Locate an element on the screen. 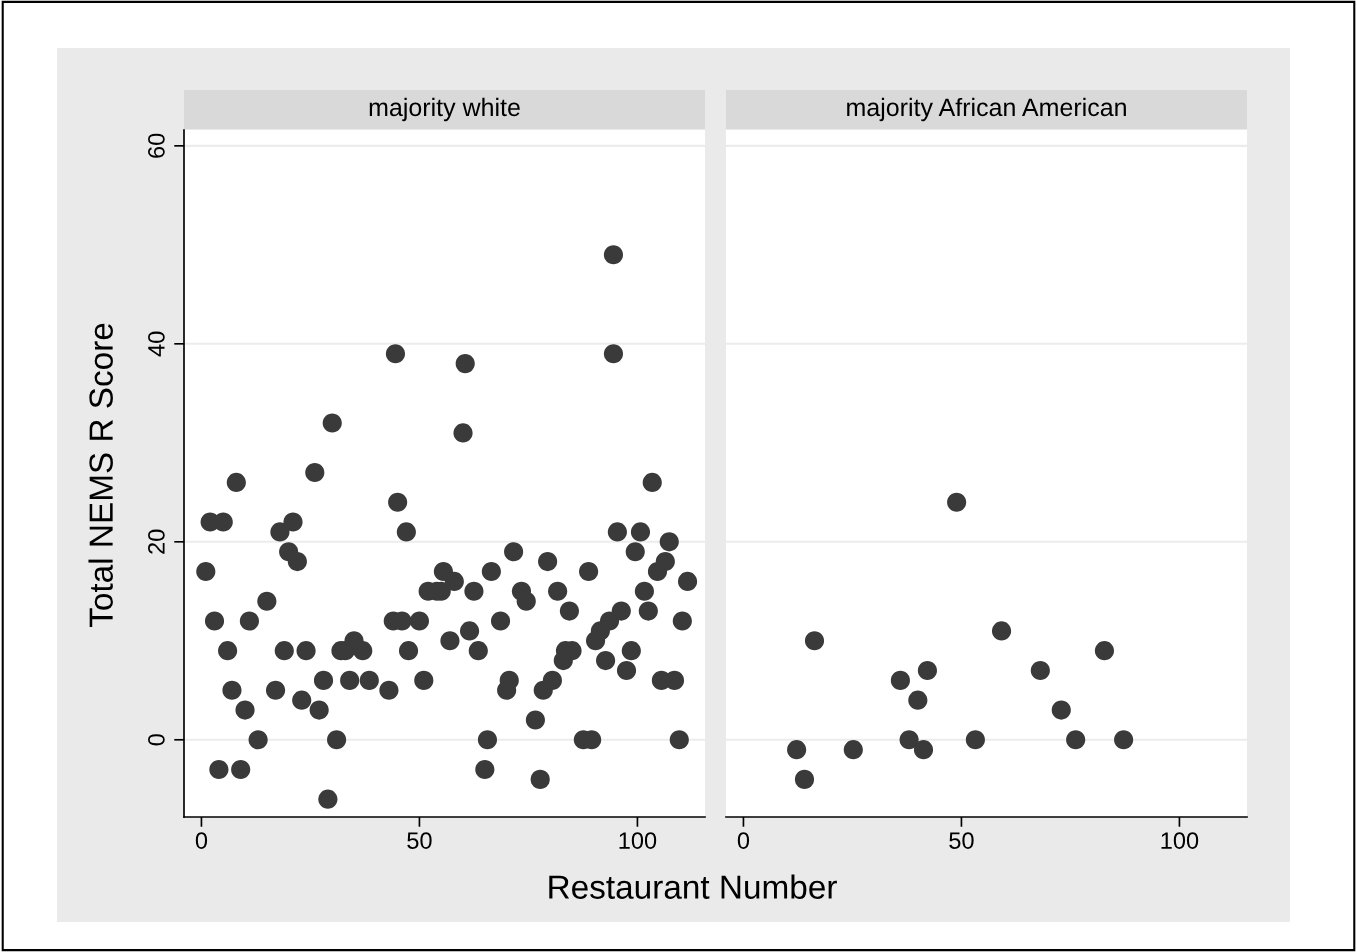 Image resolution: width=1357 pixels, height=952 pixels. y-tick-label: 0 is located at coordinates (156, 740).